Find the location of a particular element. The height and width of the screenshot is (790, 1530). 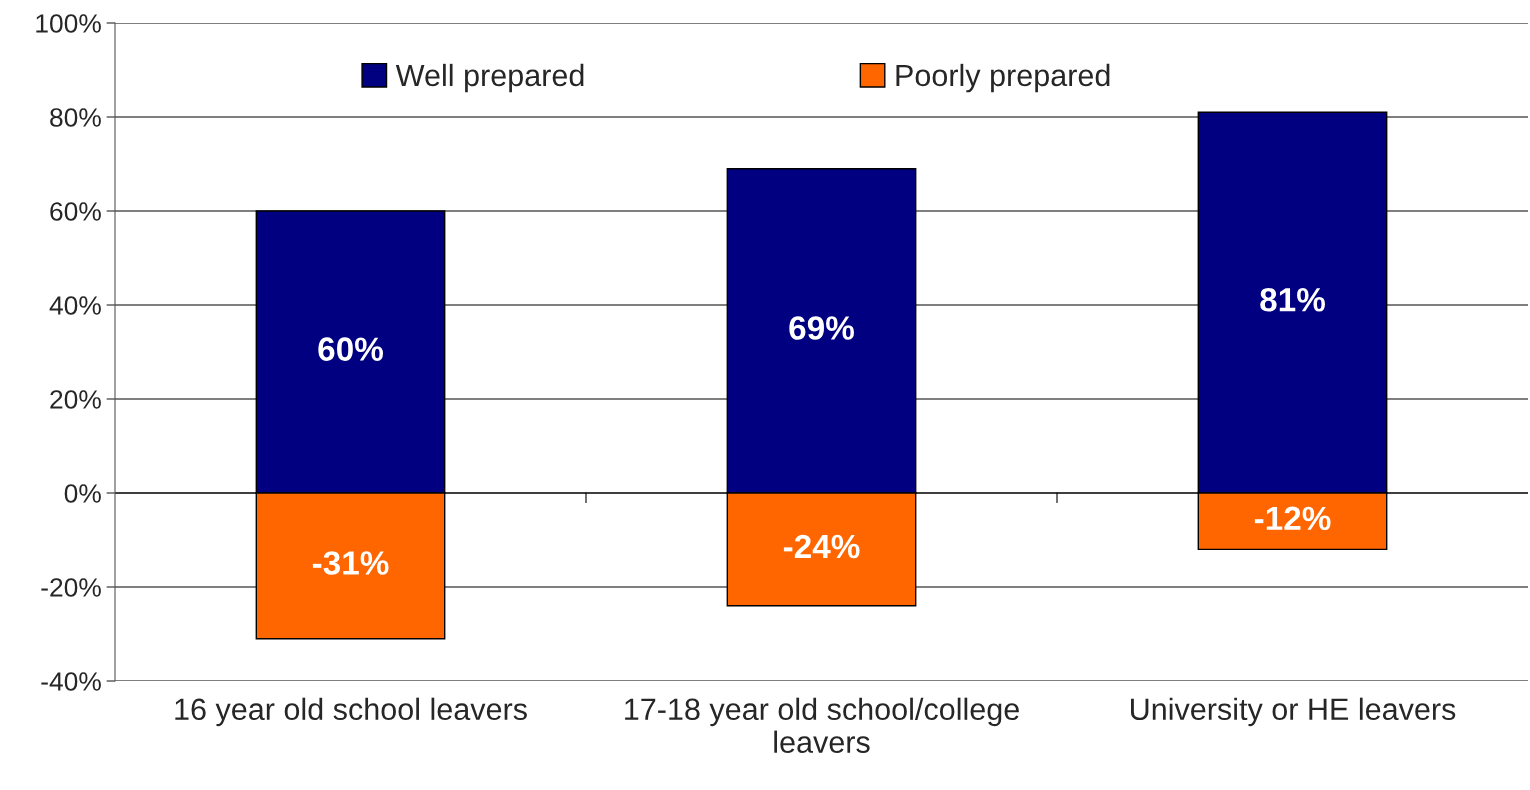

y-tick-label: 80% is located at coordinates (75, 117).